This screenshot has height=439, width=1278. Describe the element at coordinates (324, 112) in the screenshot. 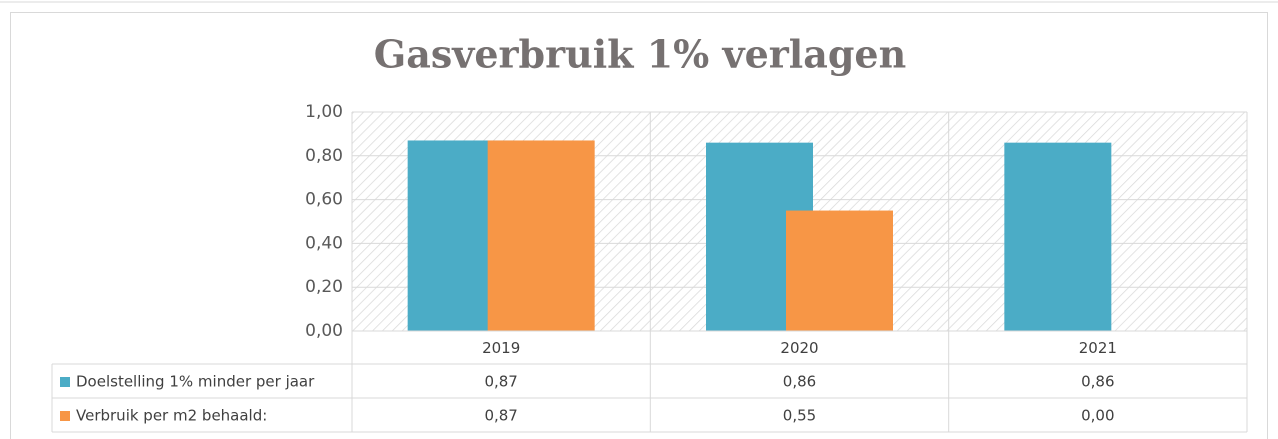

I see `y-tick-label: 1,00` at that location.